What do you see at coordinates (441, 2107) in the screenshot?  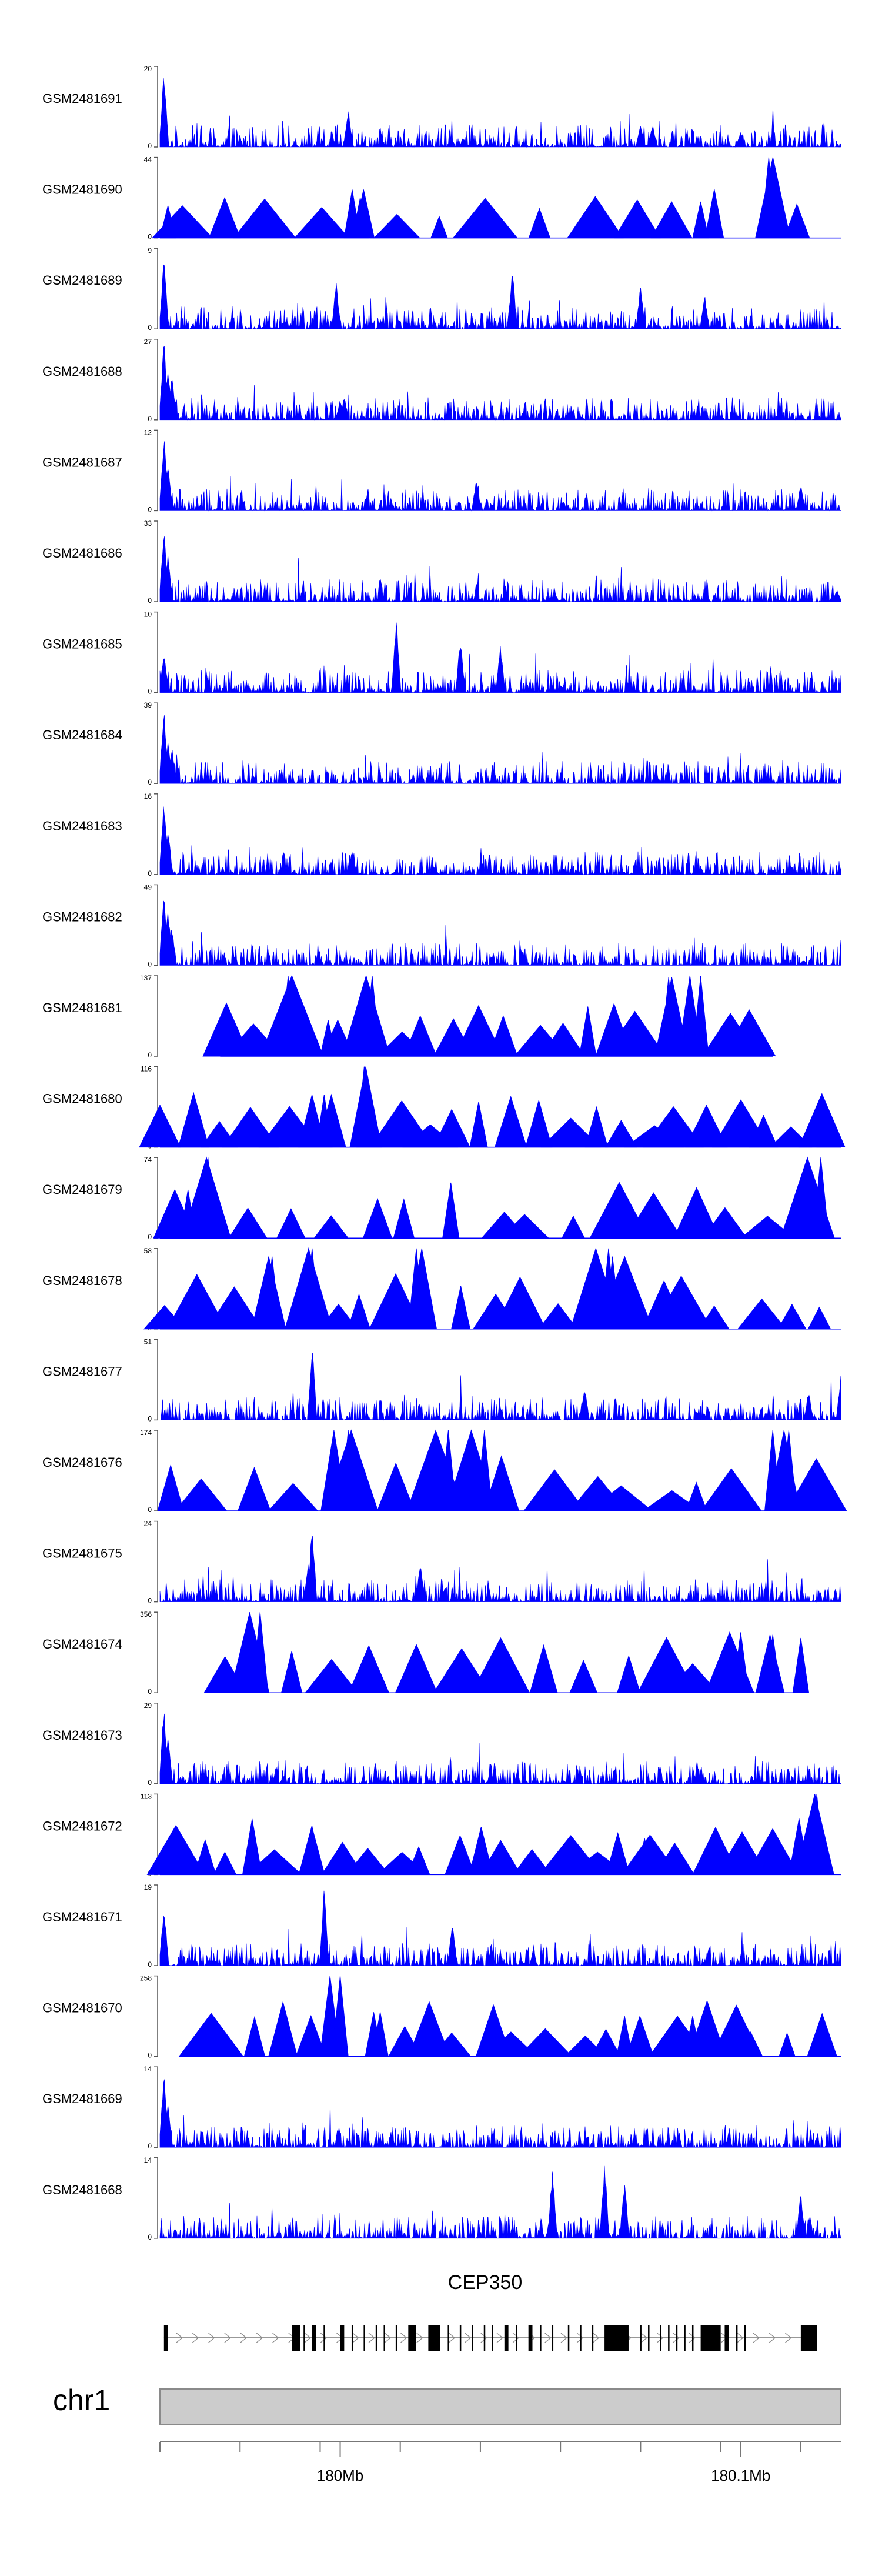 I see `track-GSM2481669: GSM2481669 14 0` at bounding box center [441, 2107].